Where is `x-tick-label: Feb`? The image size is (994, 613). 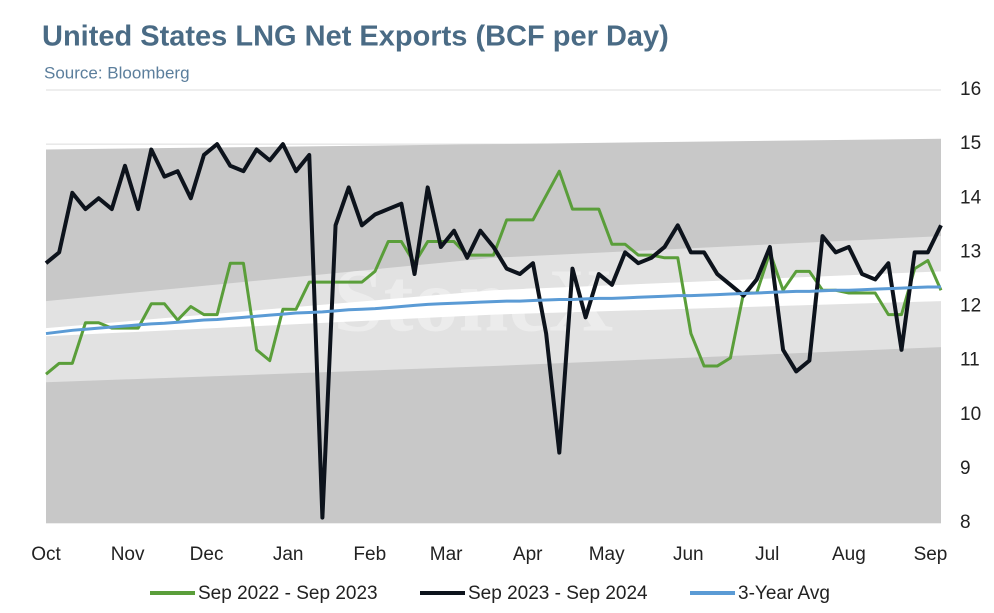
x-tick-label: Feb is located at coordinates (369, 554).